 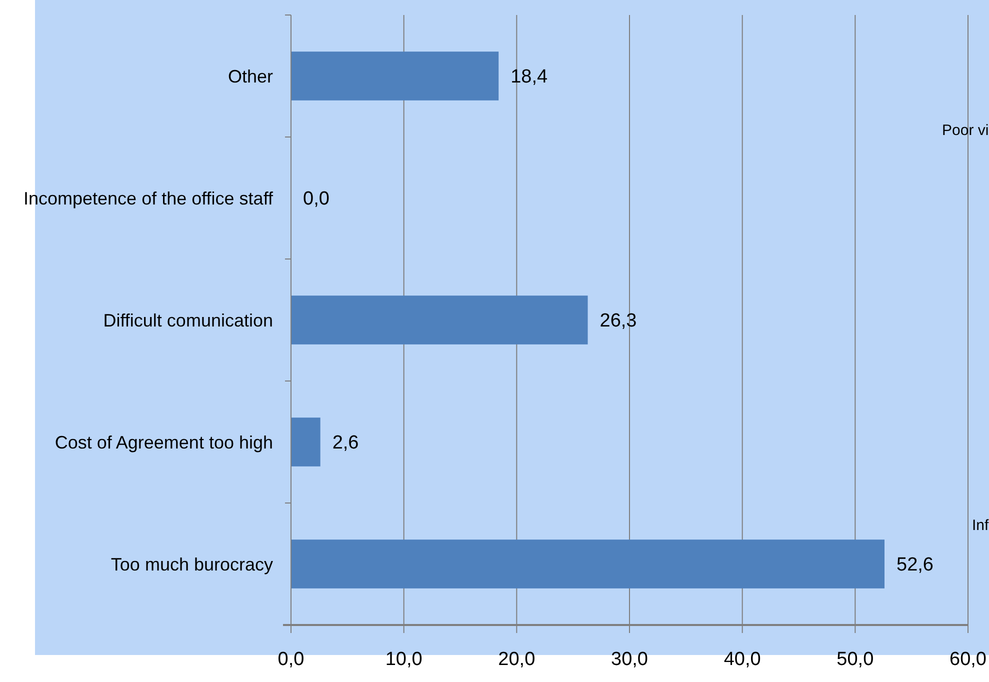 What do you see at coordinates (618, 321) in the screenshot?
I see `data-label: 26,3` at bounding box center [618, 321].